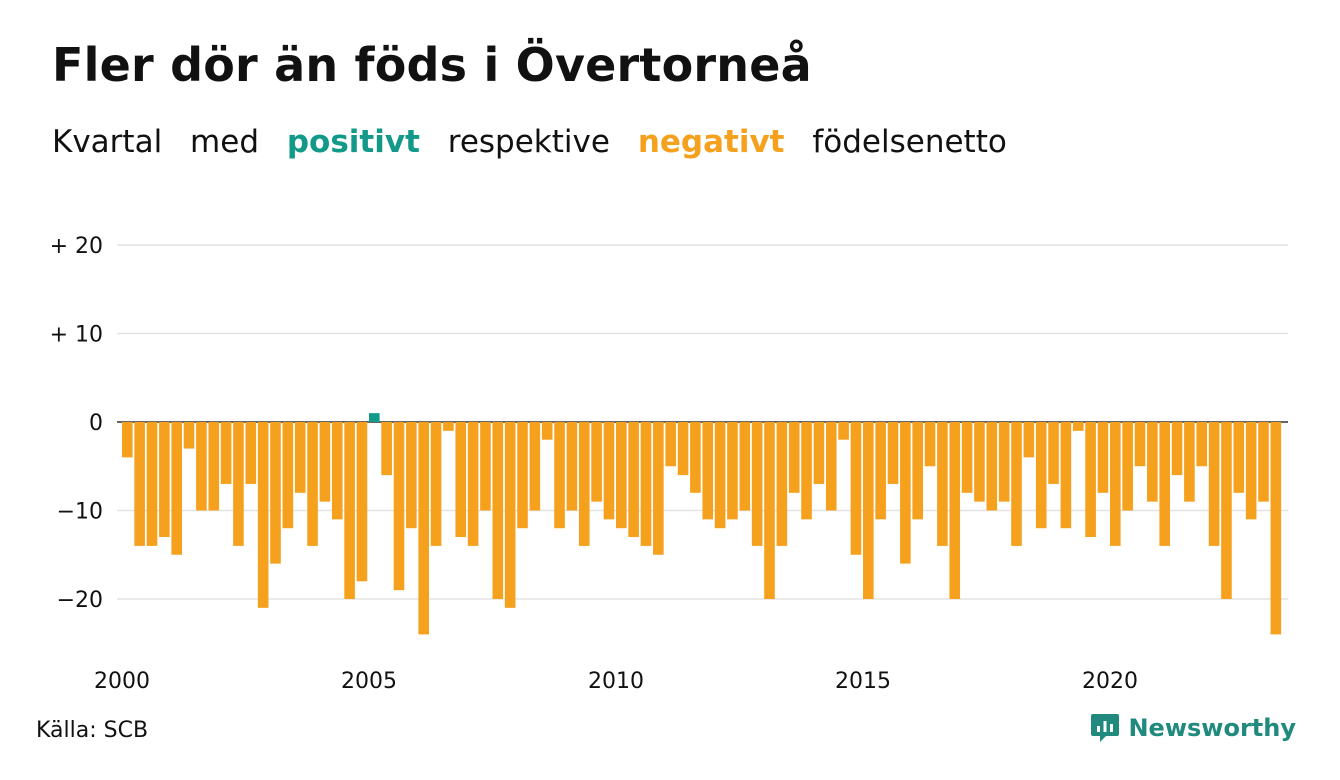 The height and width of the screenshot is (780, 1340). Describe the element at coordinates (96, 423) in the screenshot. I see `y-tick-label: 0` at that location.